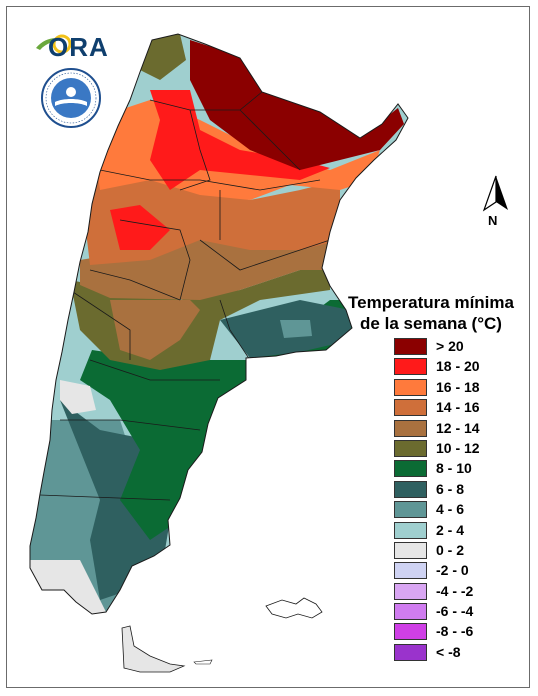 The image size is (538, 696). I want to click on legend-title-line2: de la semana (°C), so click(431, 323).